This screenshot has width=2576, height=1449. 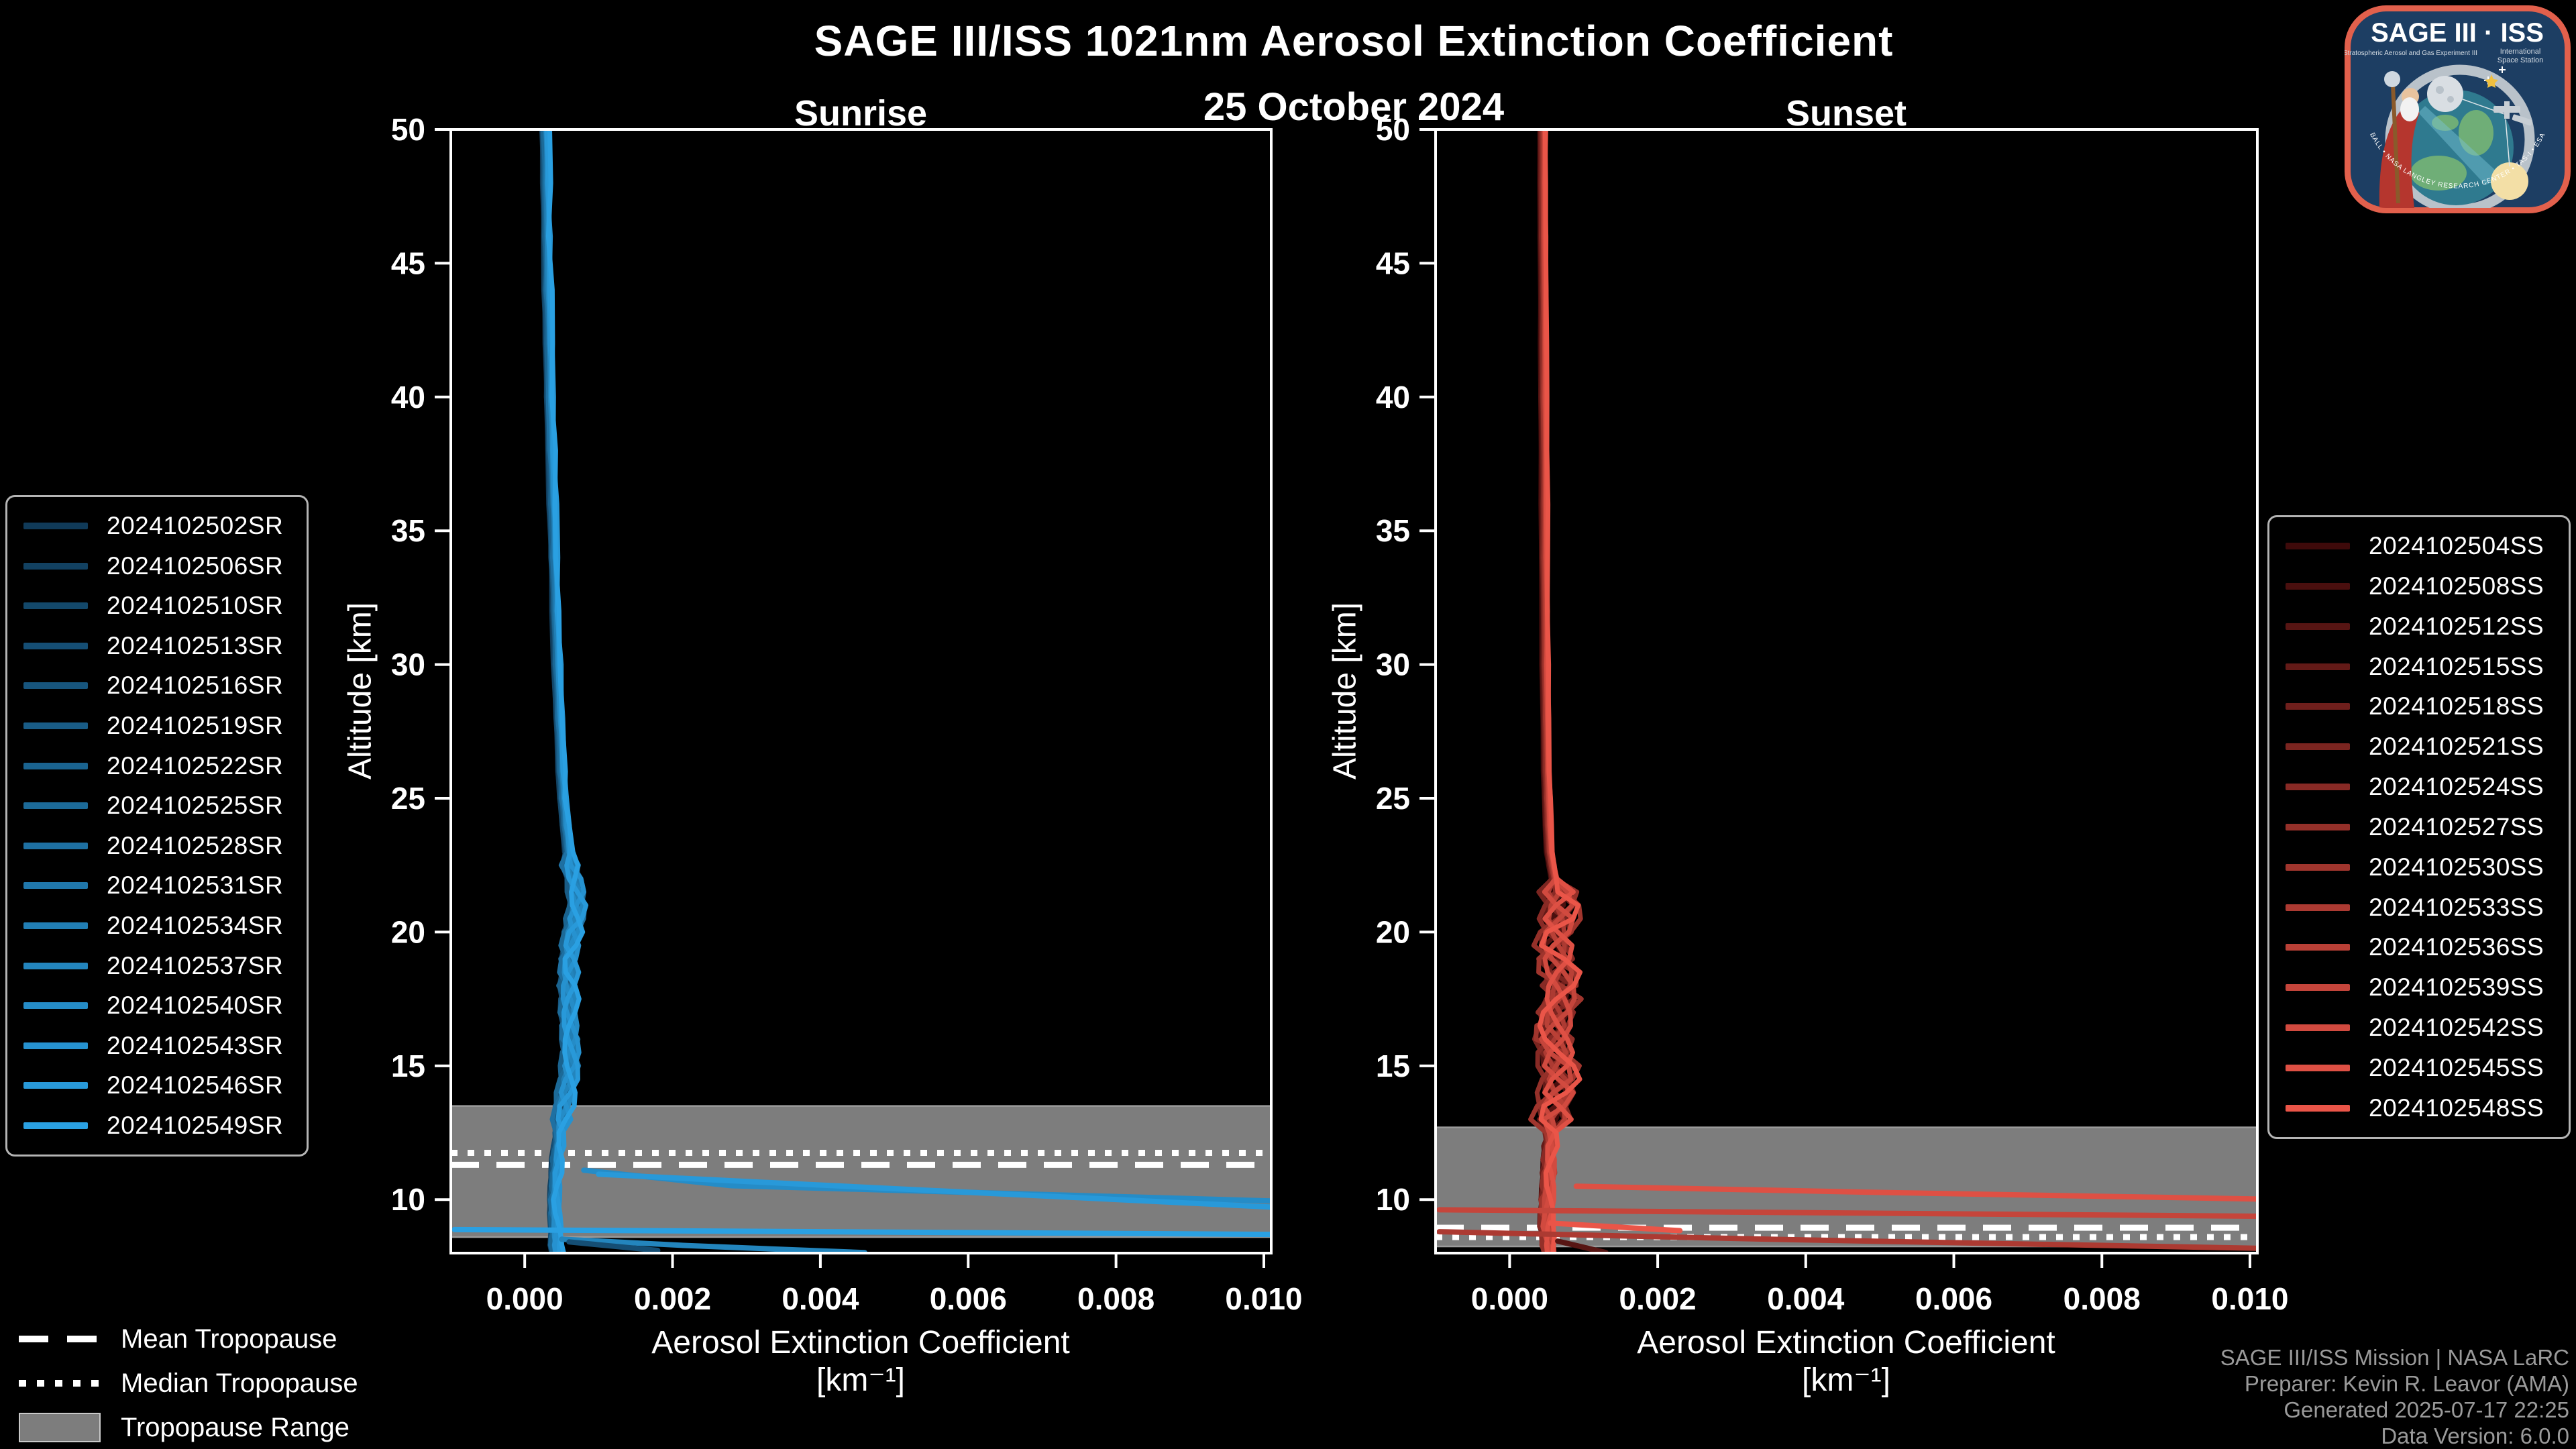 I want to click on series-label: 2024102513SR, so click(x=195, y=645).